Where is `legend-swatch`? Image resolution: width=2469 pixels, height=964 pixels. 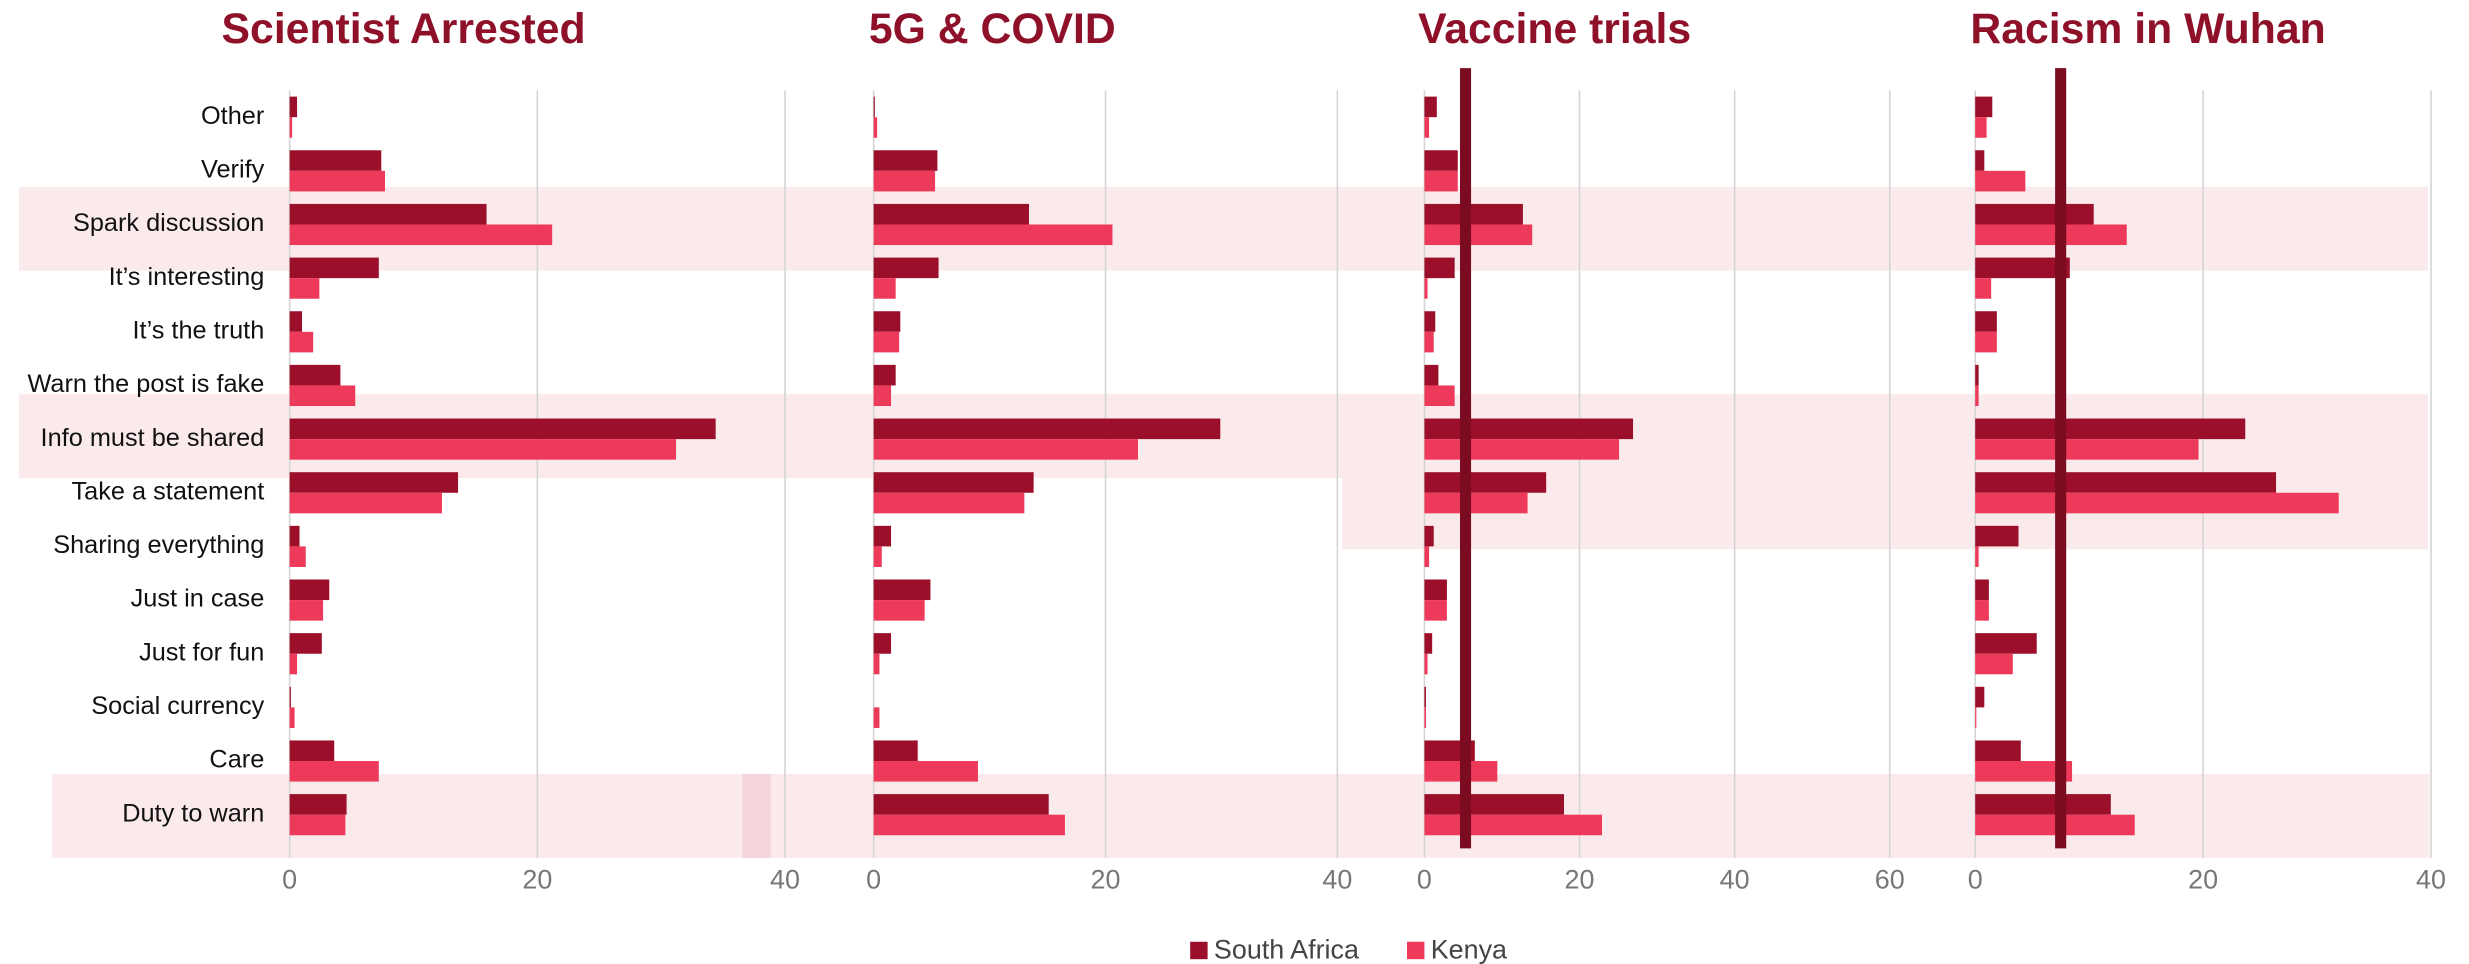
legend-swatch is located at coordinates (1199, 950).